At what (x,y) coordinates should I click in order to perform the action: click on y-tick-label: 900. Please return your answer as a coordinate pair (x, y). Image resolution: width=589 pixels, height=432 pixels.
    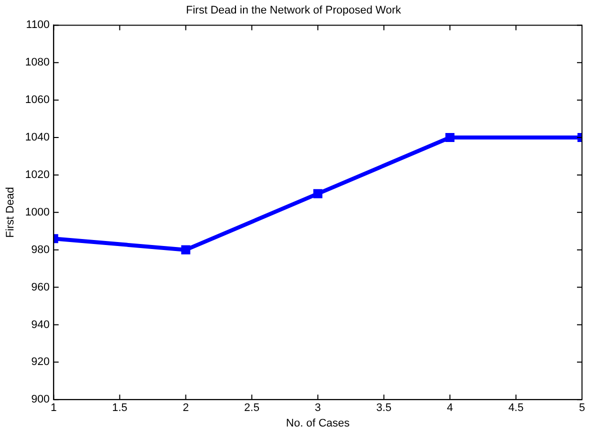
    Looking at the image, I should click on (40, 400).